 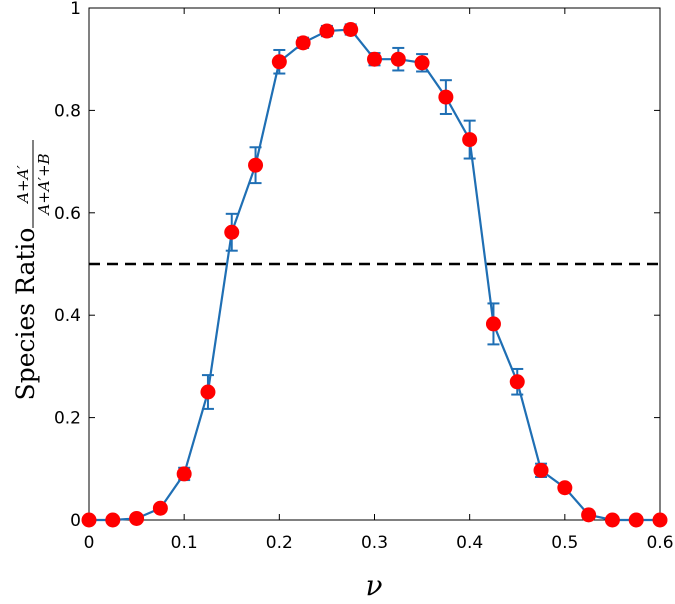 I want to click on x-tick-label: 0.3, so click(x=374, y=543).